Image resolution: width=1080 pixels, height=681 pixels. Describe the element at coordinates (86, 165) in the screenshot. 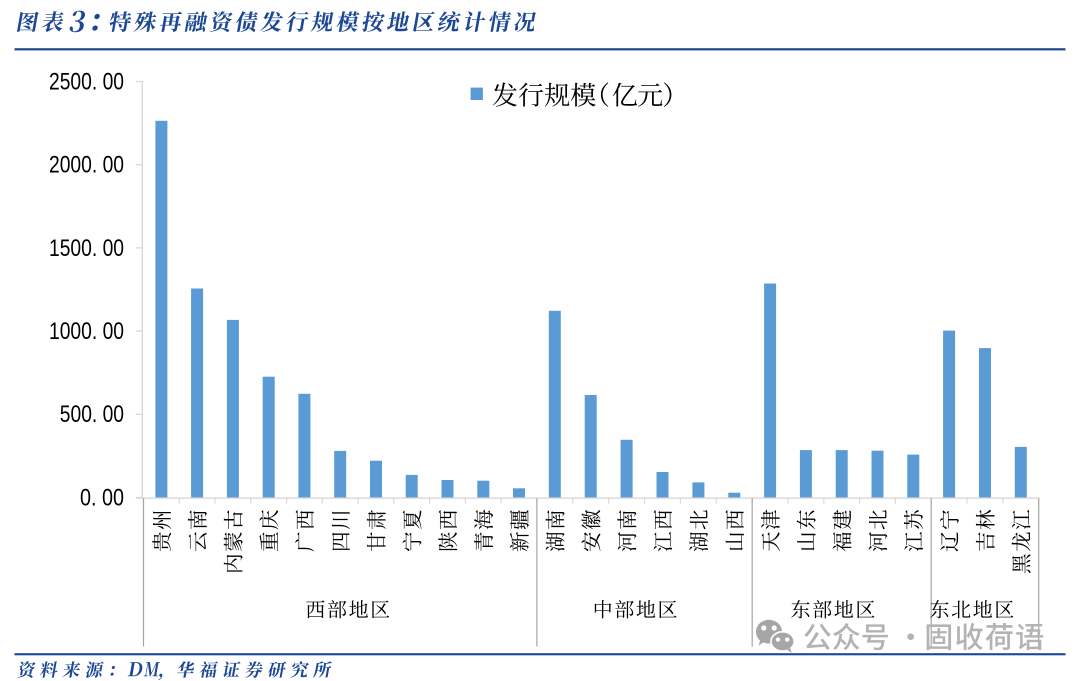

I see `svg-text: 2000. 00` at that location.